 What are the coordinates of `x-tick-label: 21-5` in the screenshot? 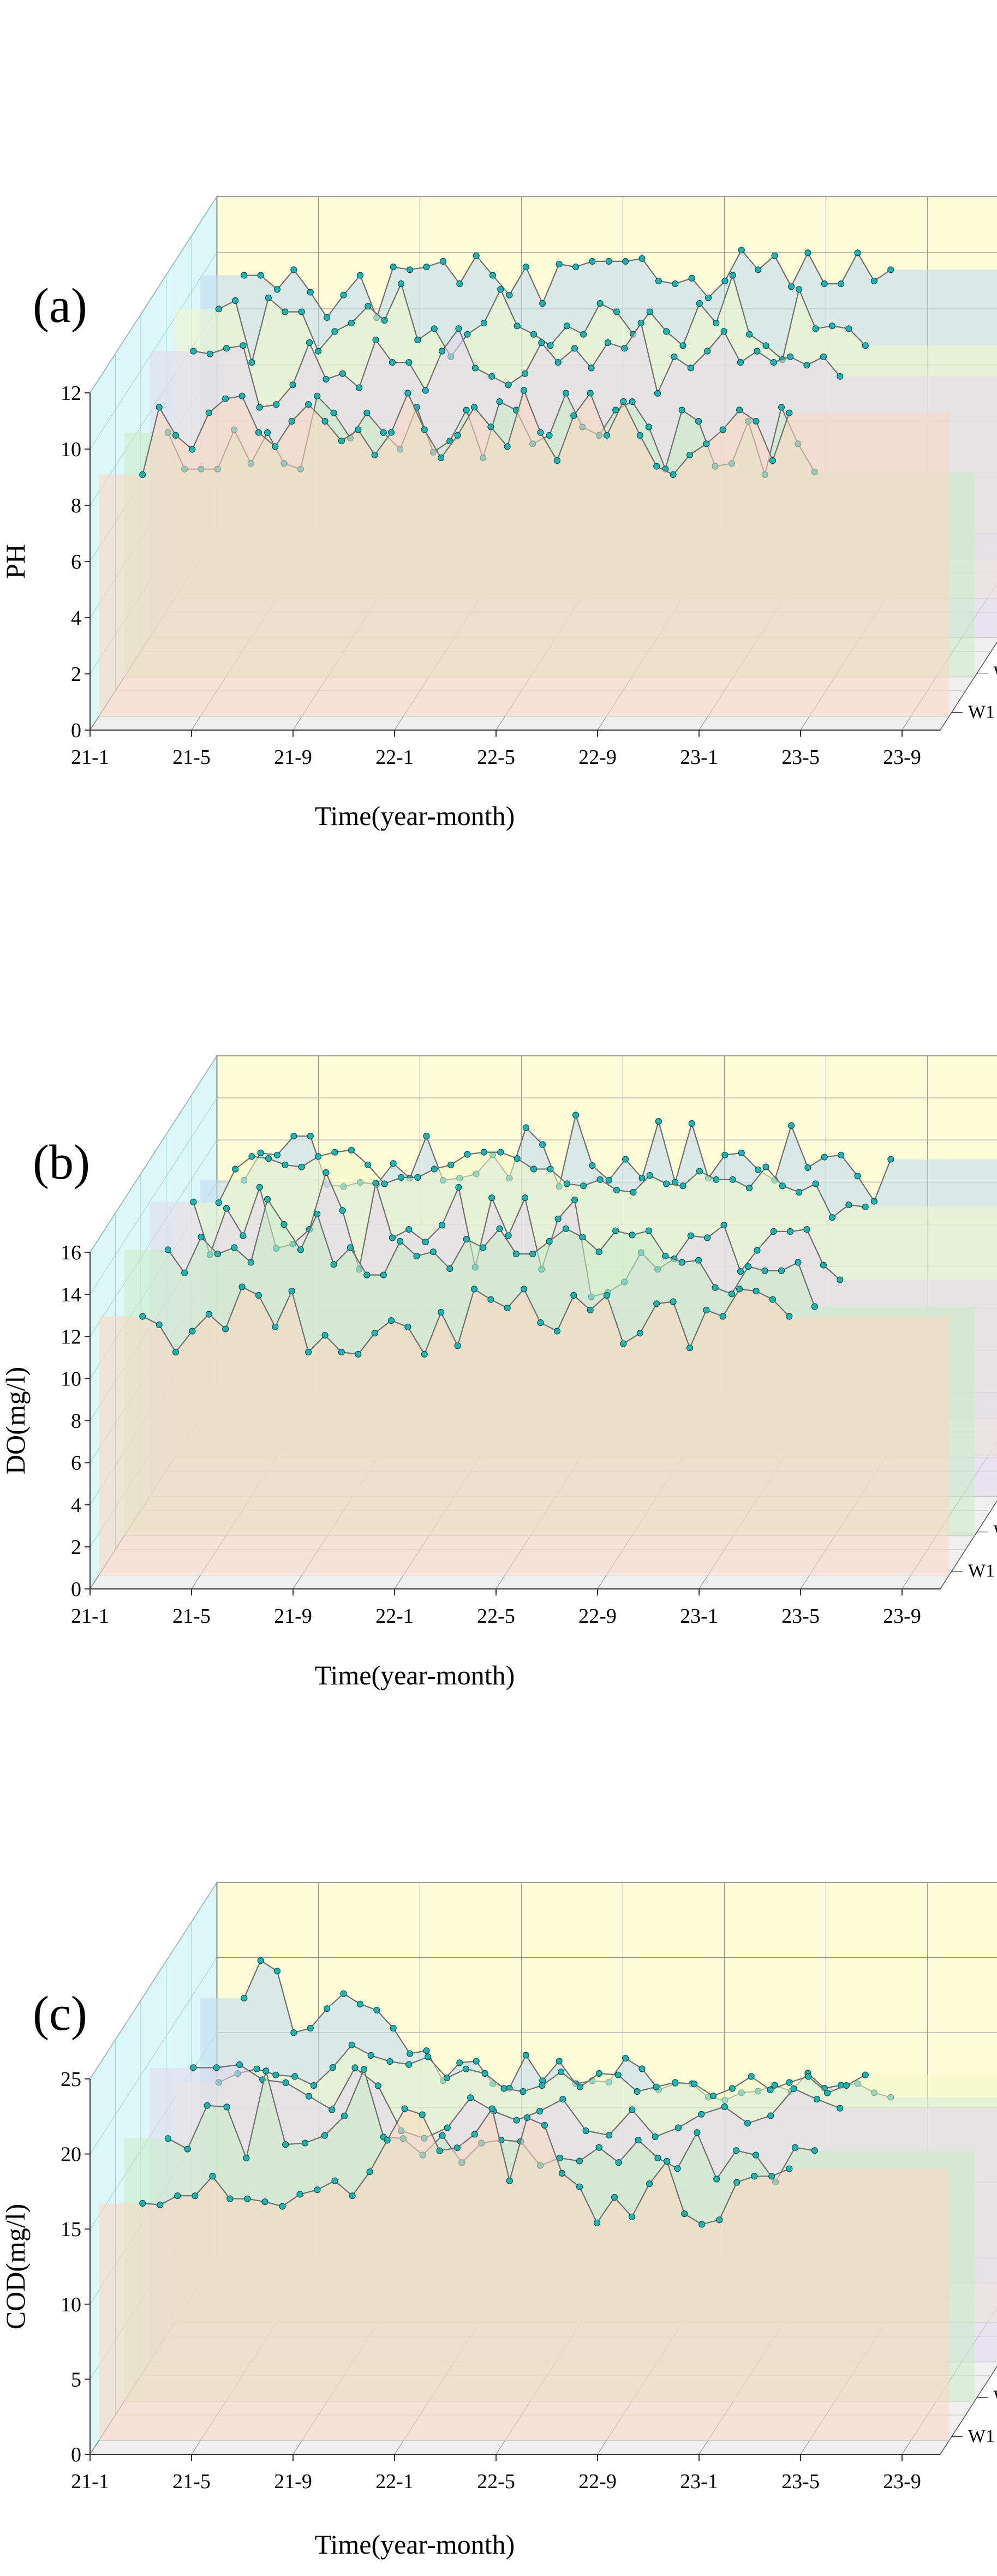 It's located at (192, 2482).